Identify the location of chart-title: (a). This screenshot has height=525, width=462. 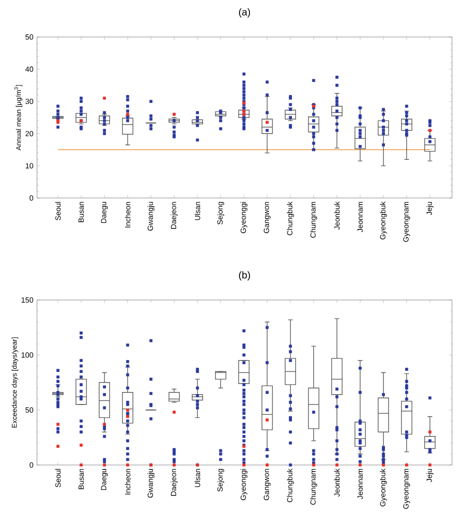
(244, 13).